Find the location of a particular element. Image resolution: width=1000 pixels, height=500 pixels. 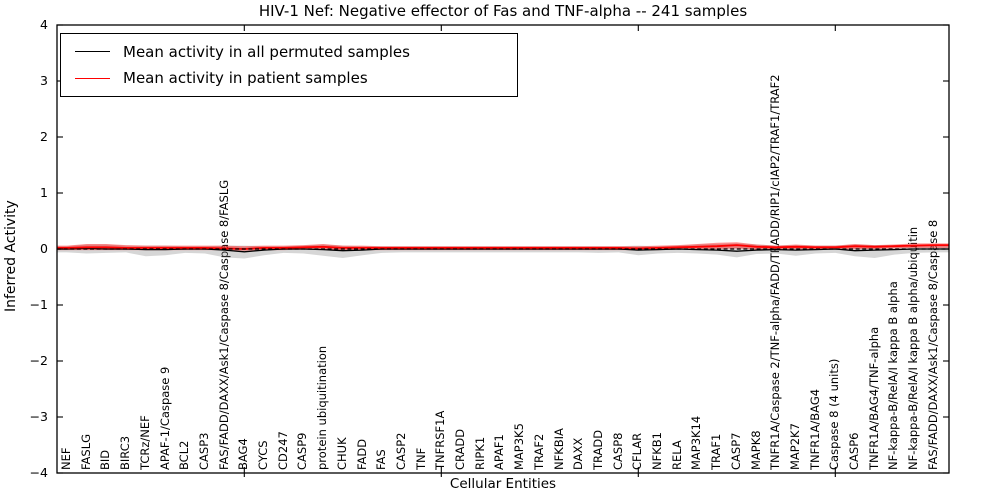

x-tick-label: NEF is located at coordinates (66, 458).